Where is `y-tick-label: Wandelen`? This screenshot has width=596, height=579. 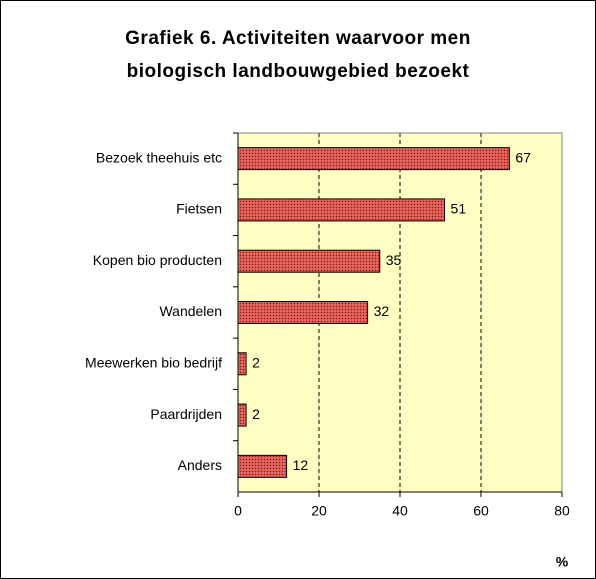 y-tick-label: Wandelen is located at coordinates (190, 311).